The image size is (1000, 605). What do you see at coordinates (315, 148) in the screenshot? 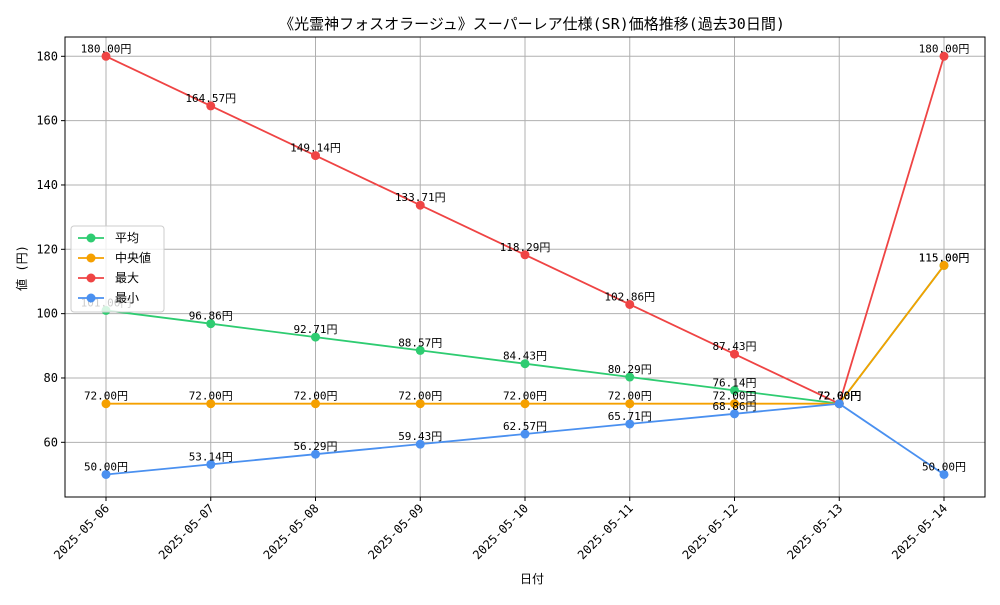
I see `data-label: 149.14円` at bounding box center [315, 148].